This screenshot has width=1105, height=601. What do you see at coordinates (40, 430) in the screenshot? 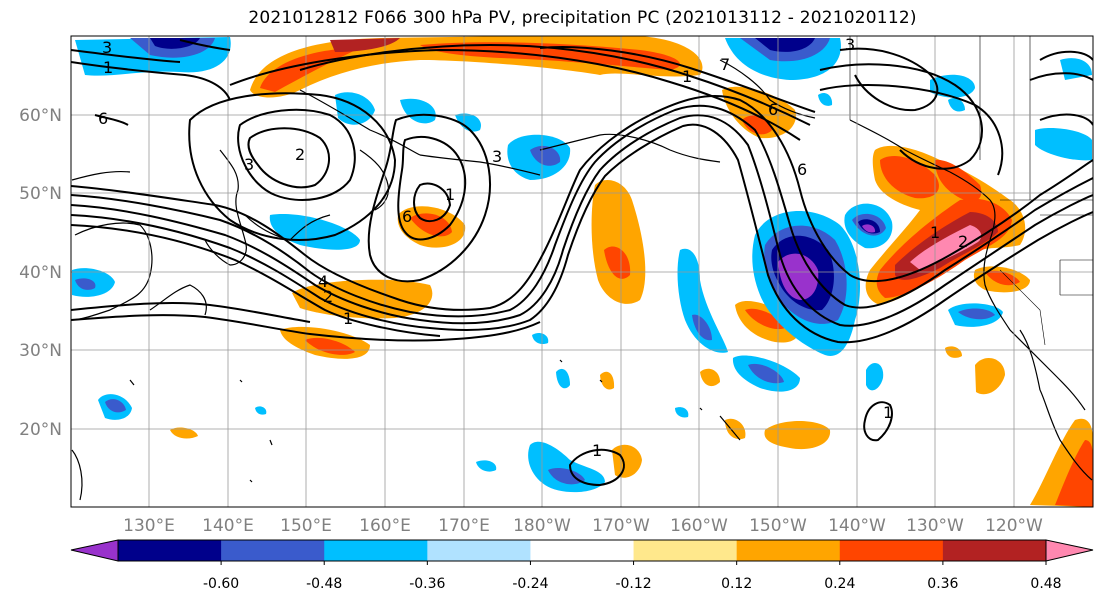
I see `lat-label-20n: 20°N` at bounding box center [40, 430].